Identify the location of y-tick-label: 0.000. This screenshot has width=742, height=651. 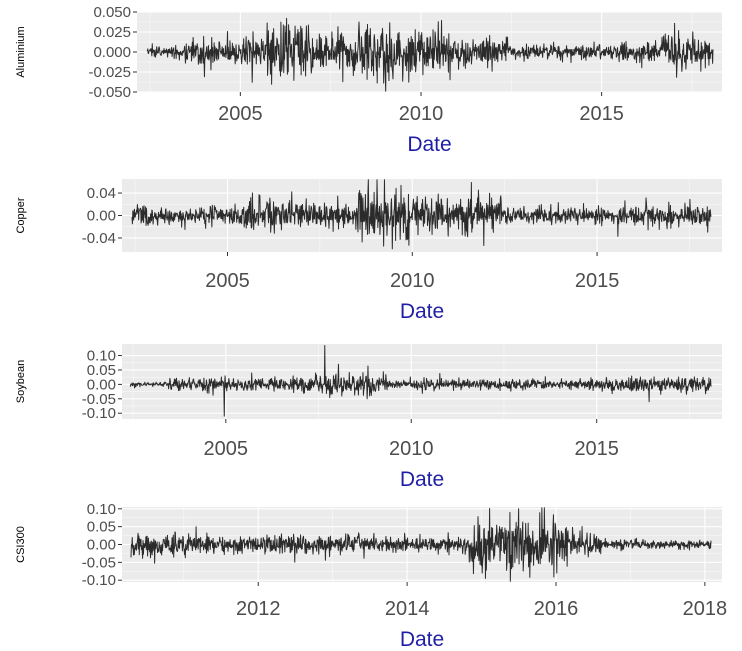
(112, 52).